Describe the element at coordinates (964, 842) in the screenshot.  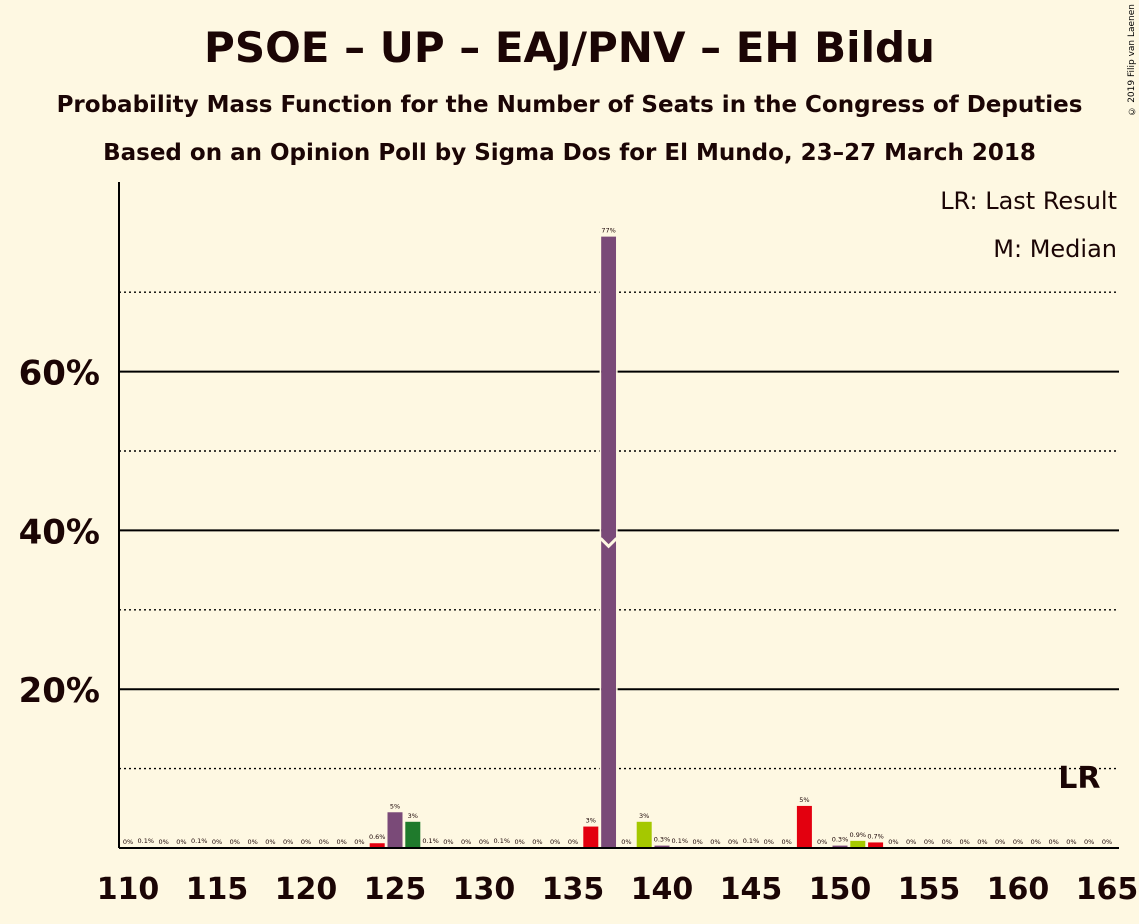
I see `bar-label-157: 0%` at that location.